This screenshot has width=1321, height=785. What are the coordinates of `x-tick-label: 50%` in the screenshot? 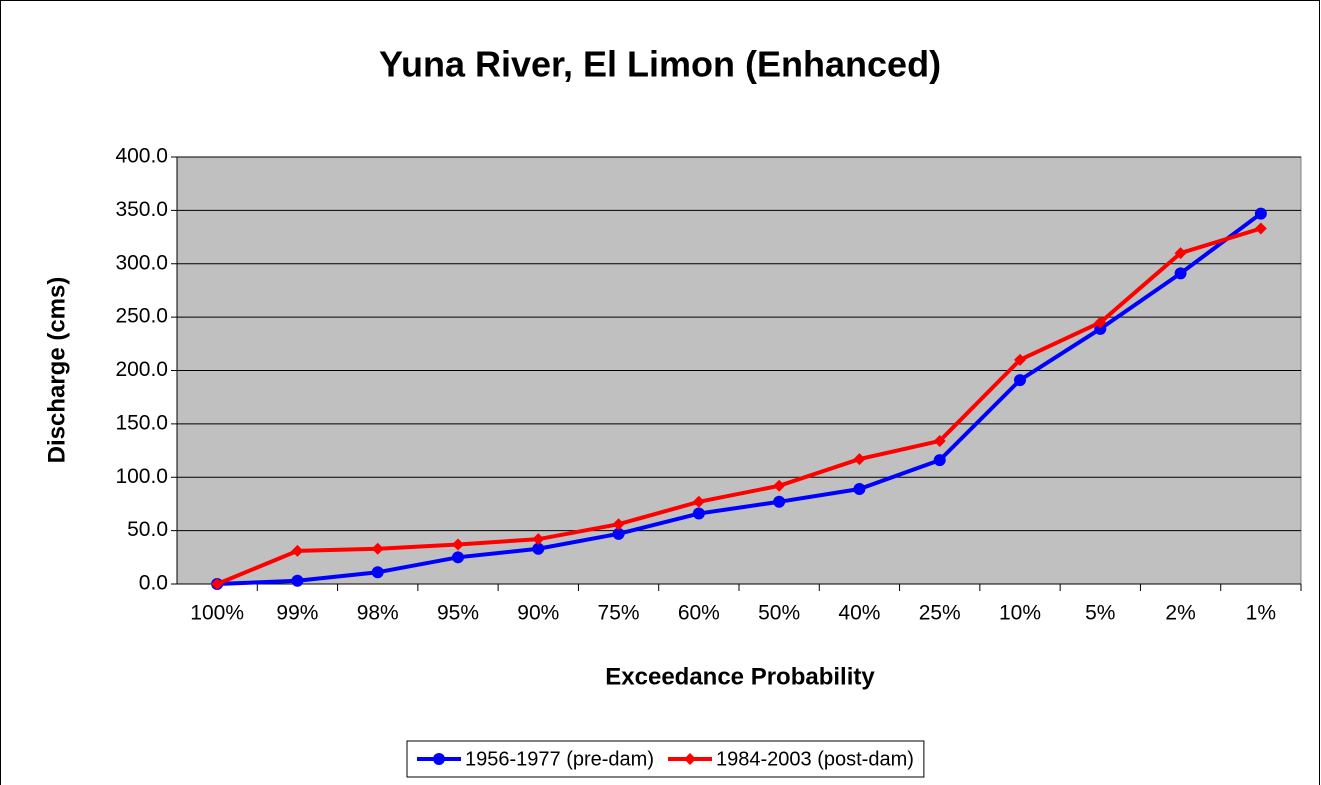 It's located at (779, 613).